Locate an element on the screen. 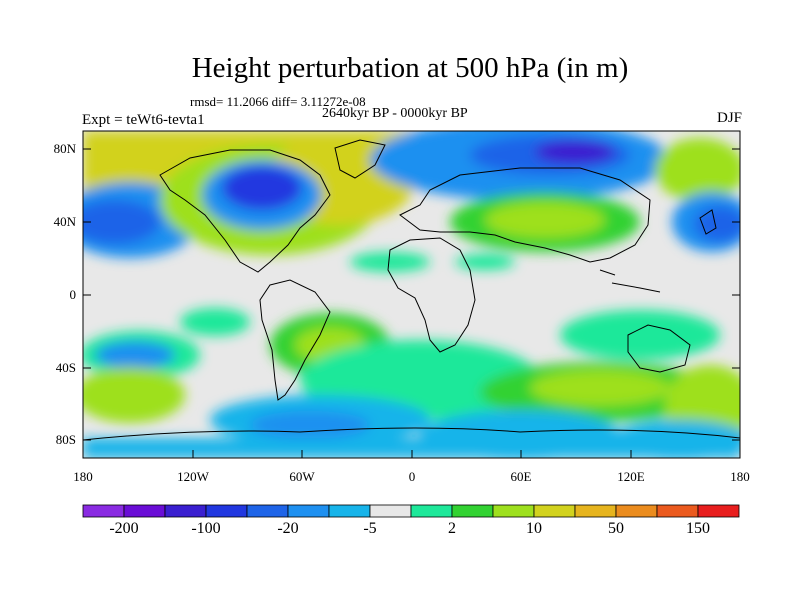 Image resolution: width=800 pixels, height=600 pixels. colorbar is located at coordinates (411, 511).